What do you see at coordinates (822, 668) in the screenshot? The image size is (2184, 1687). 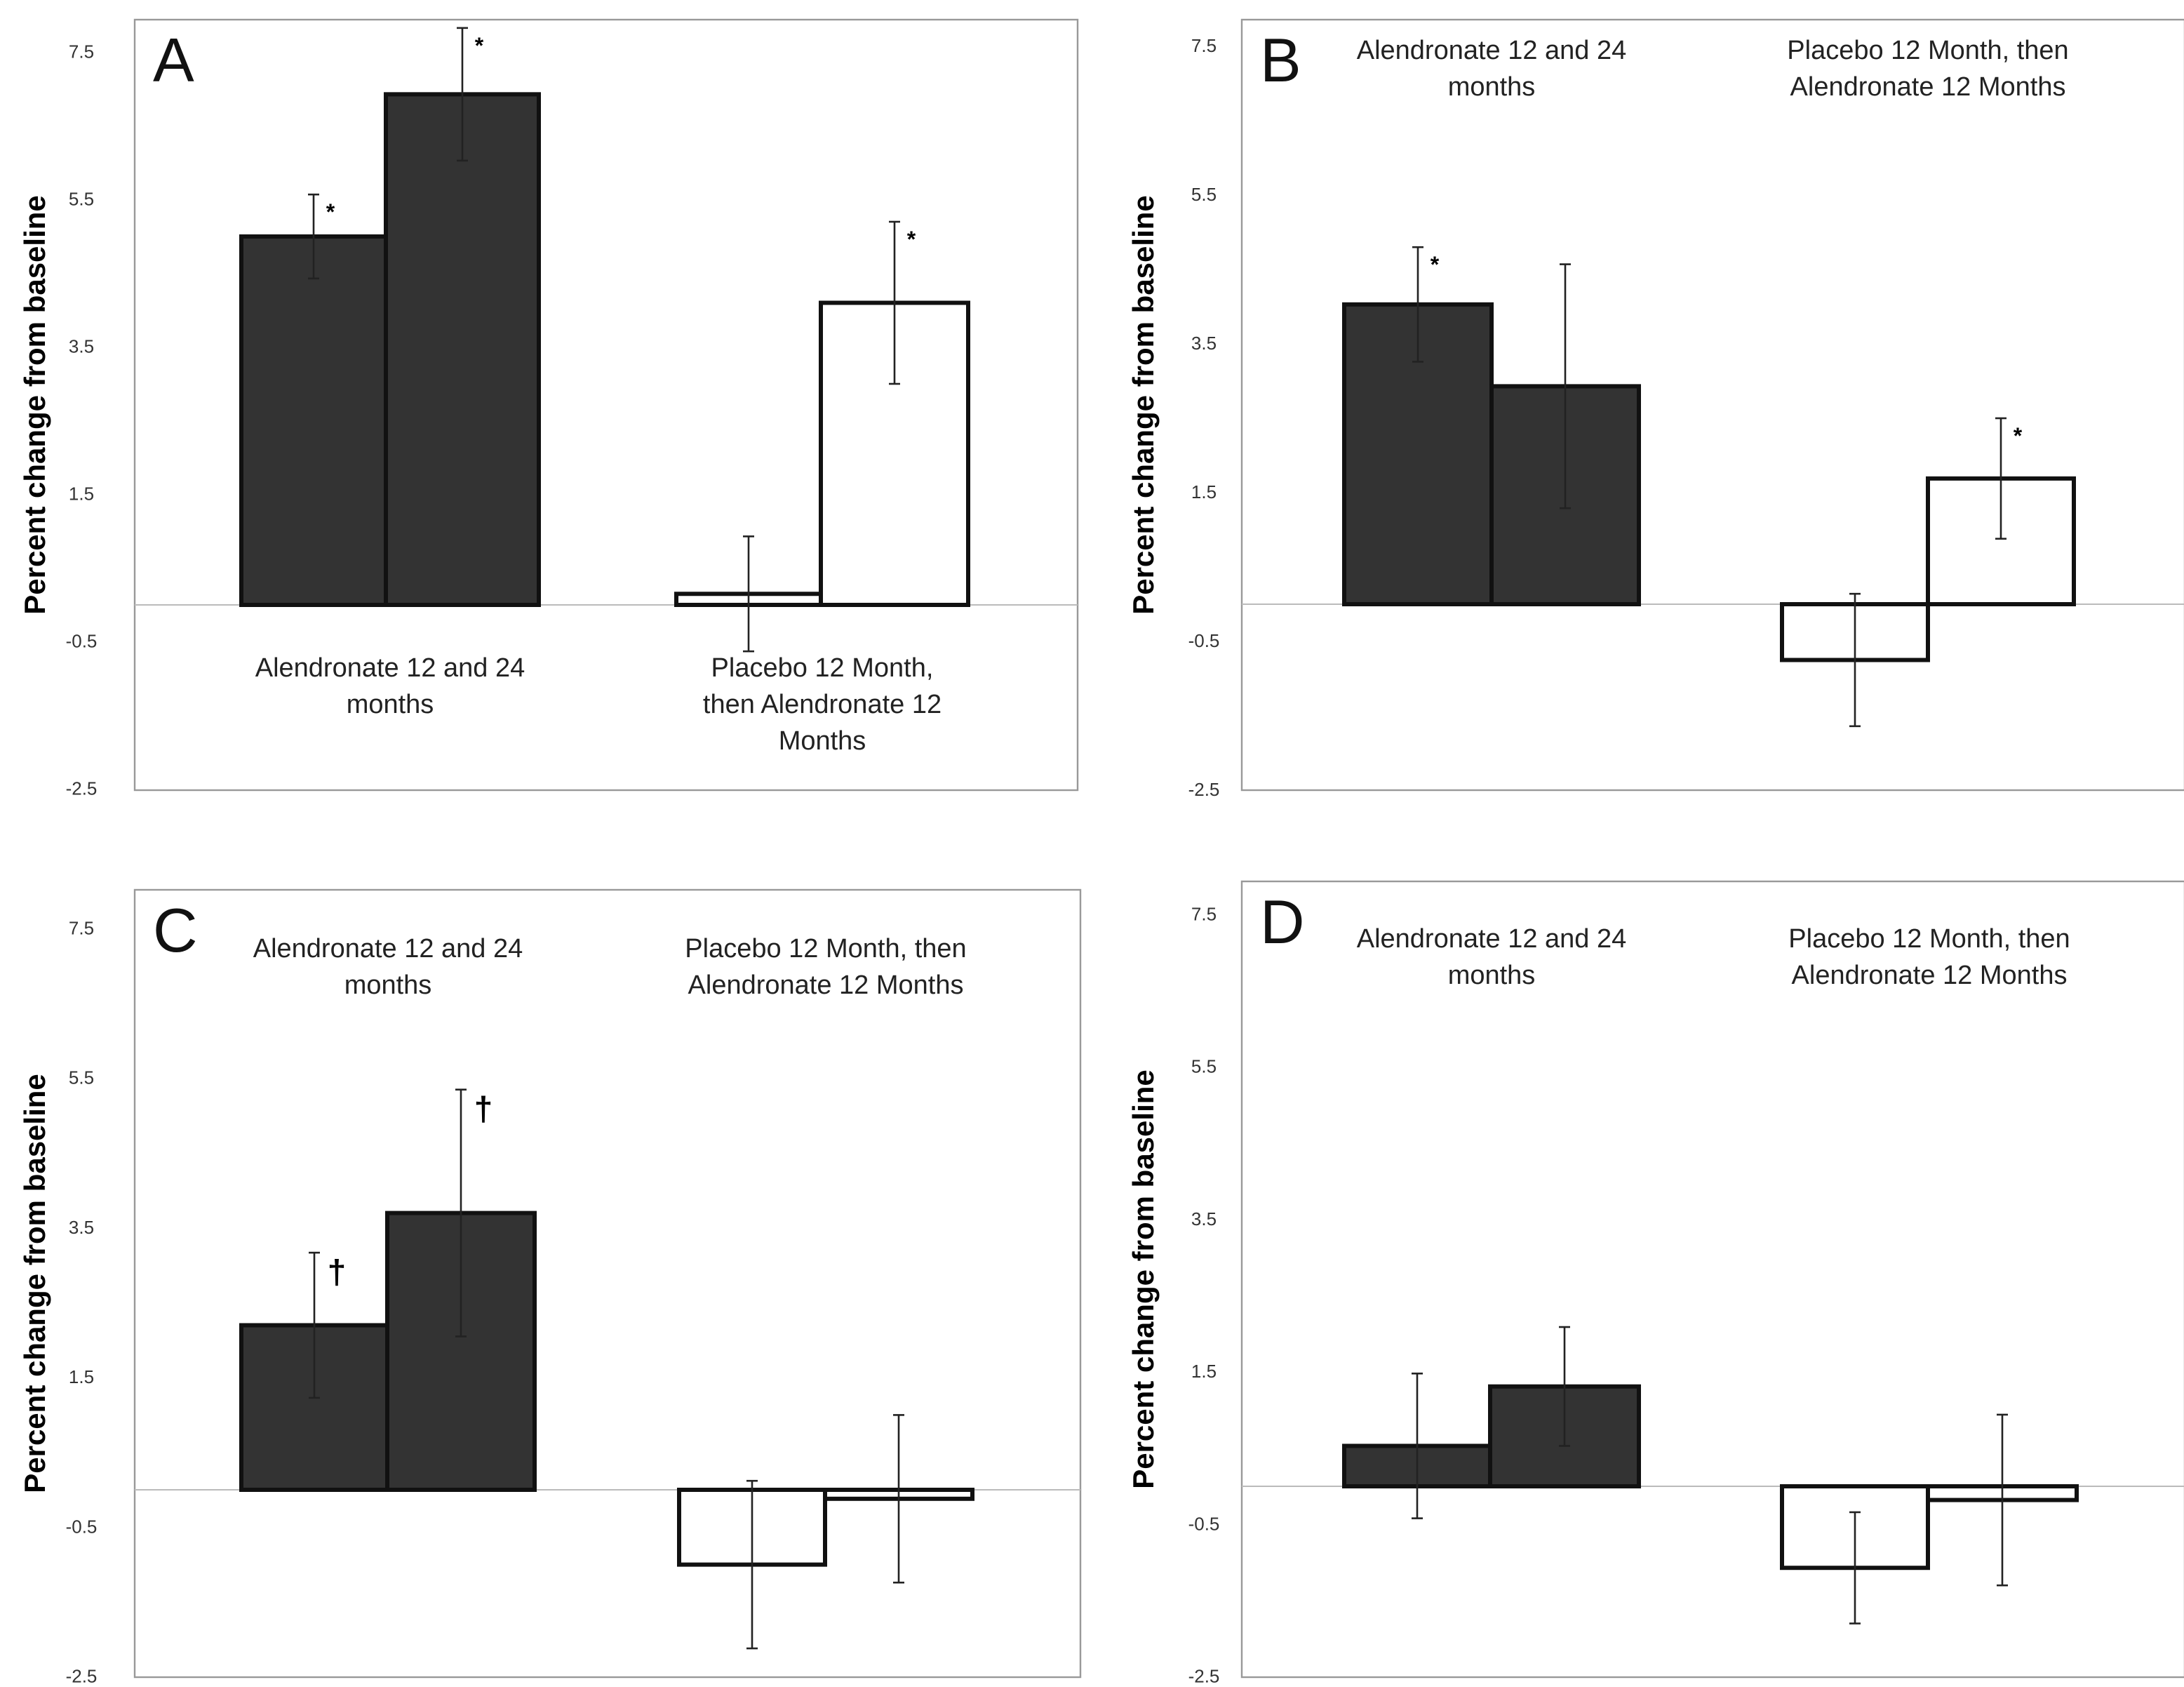 I see `category-label: Placebo 12 Month,` at bounding box center [822, 668].